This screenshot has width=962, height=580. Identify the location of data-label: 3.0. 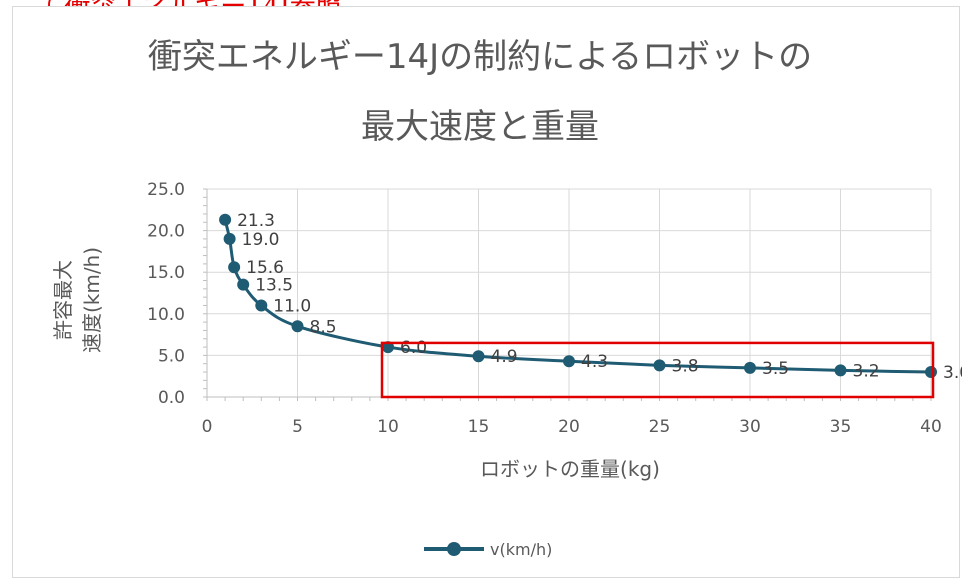
(952, 373).